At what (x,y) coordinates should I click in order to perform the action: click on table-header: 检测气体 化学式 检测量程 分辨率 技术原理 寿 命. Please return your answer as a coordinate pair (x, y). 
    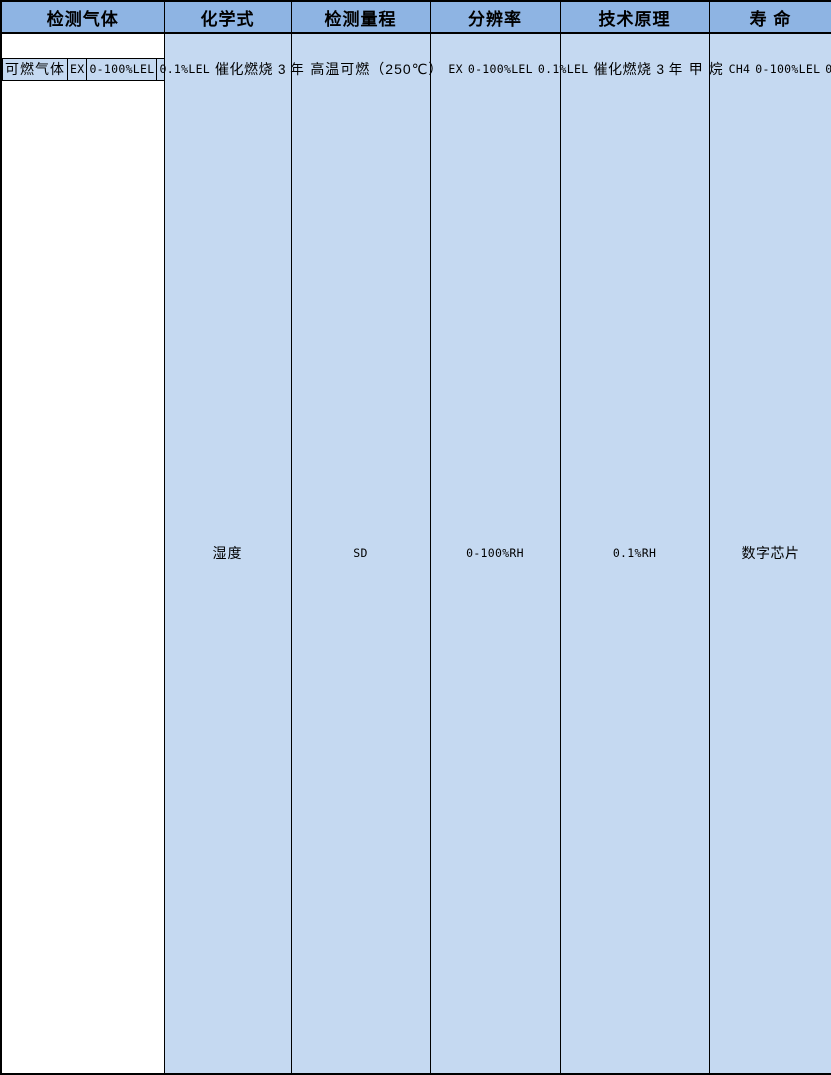
    Looking at the image, I should click on (415, 17).